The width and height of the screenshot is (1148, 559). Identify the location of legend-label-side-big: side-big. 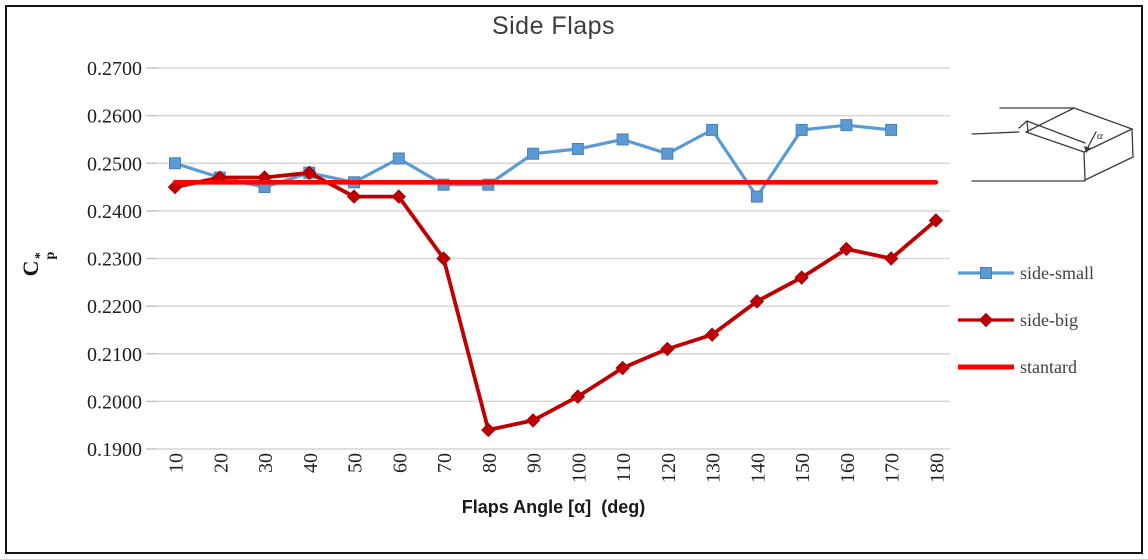
(1049, 319).